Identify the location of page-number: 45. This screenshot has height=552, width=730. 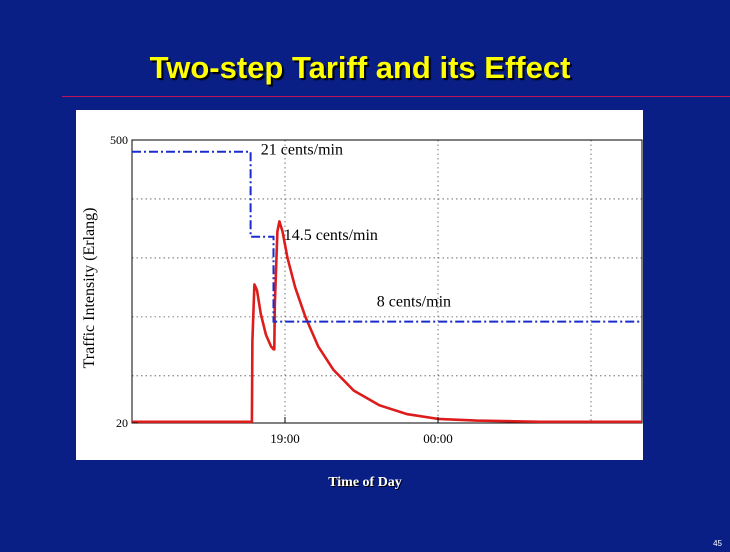
(717, 543).